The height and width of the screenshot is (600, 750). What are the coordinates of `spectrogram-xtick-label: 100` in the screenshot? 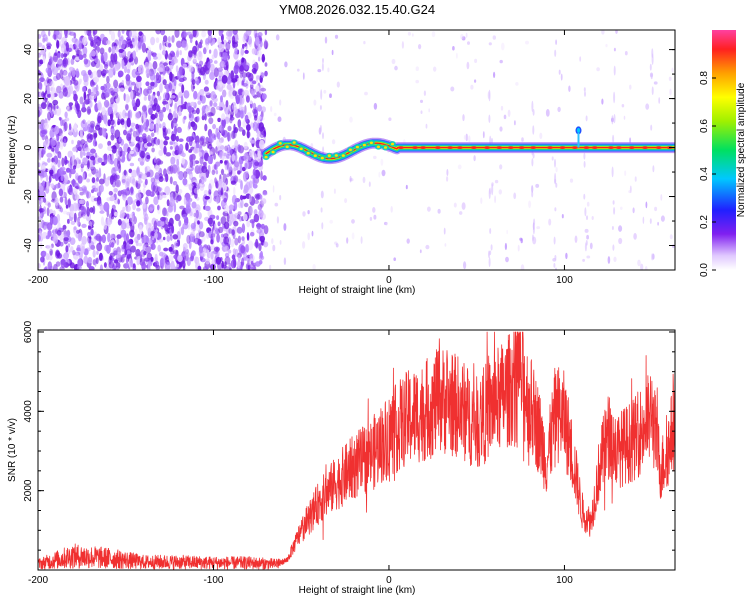 It's located at (564, 280).